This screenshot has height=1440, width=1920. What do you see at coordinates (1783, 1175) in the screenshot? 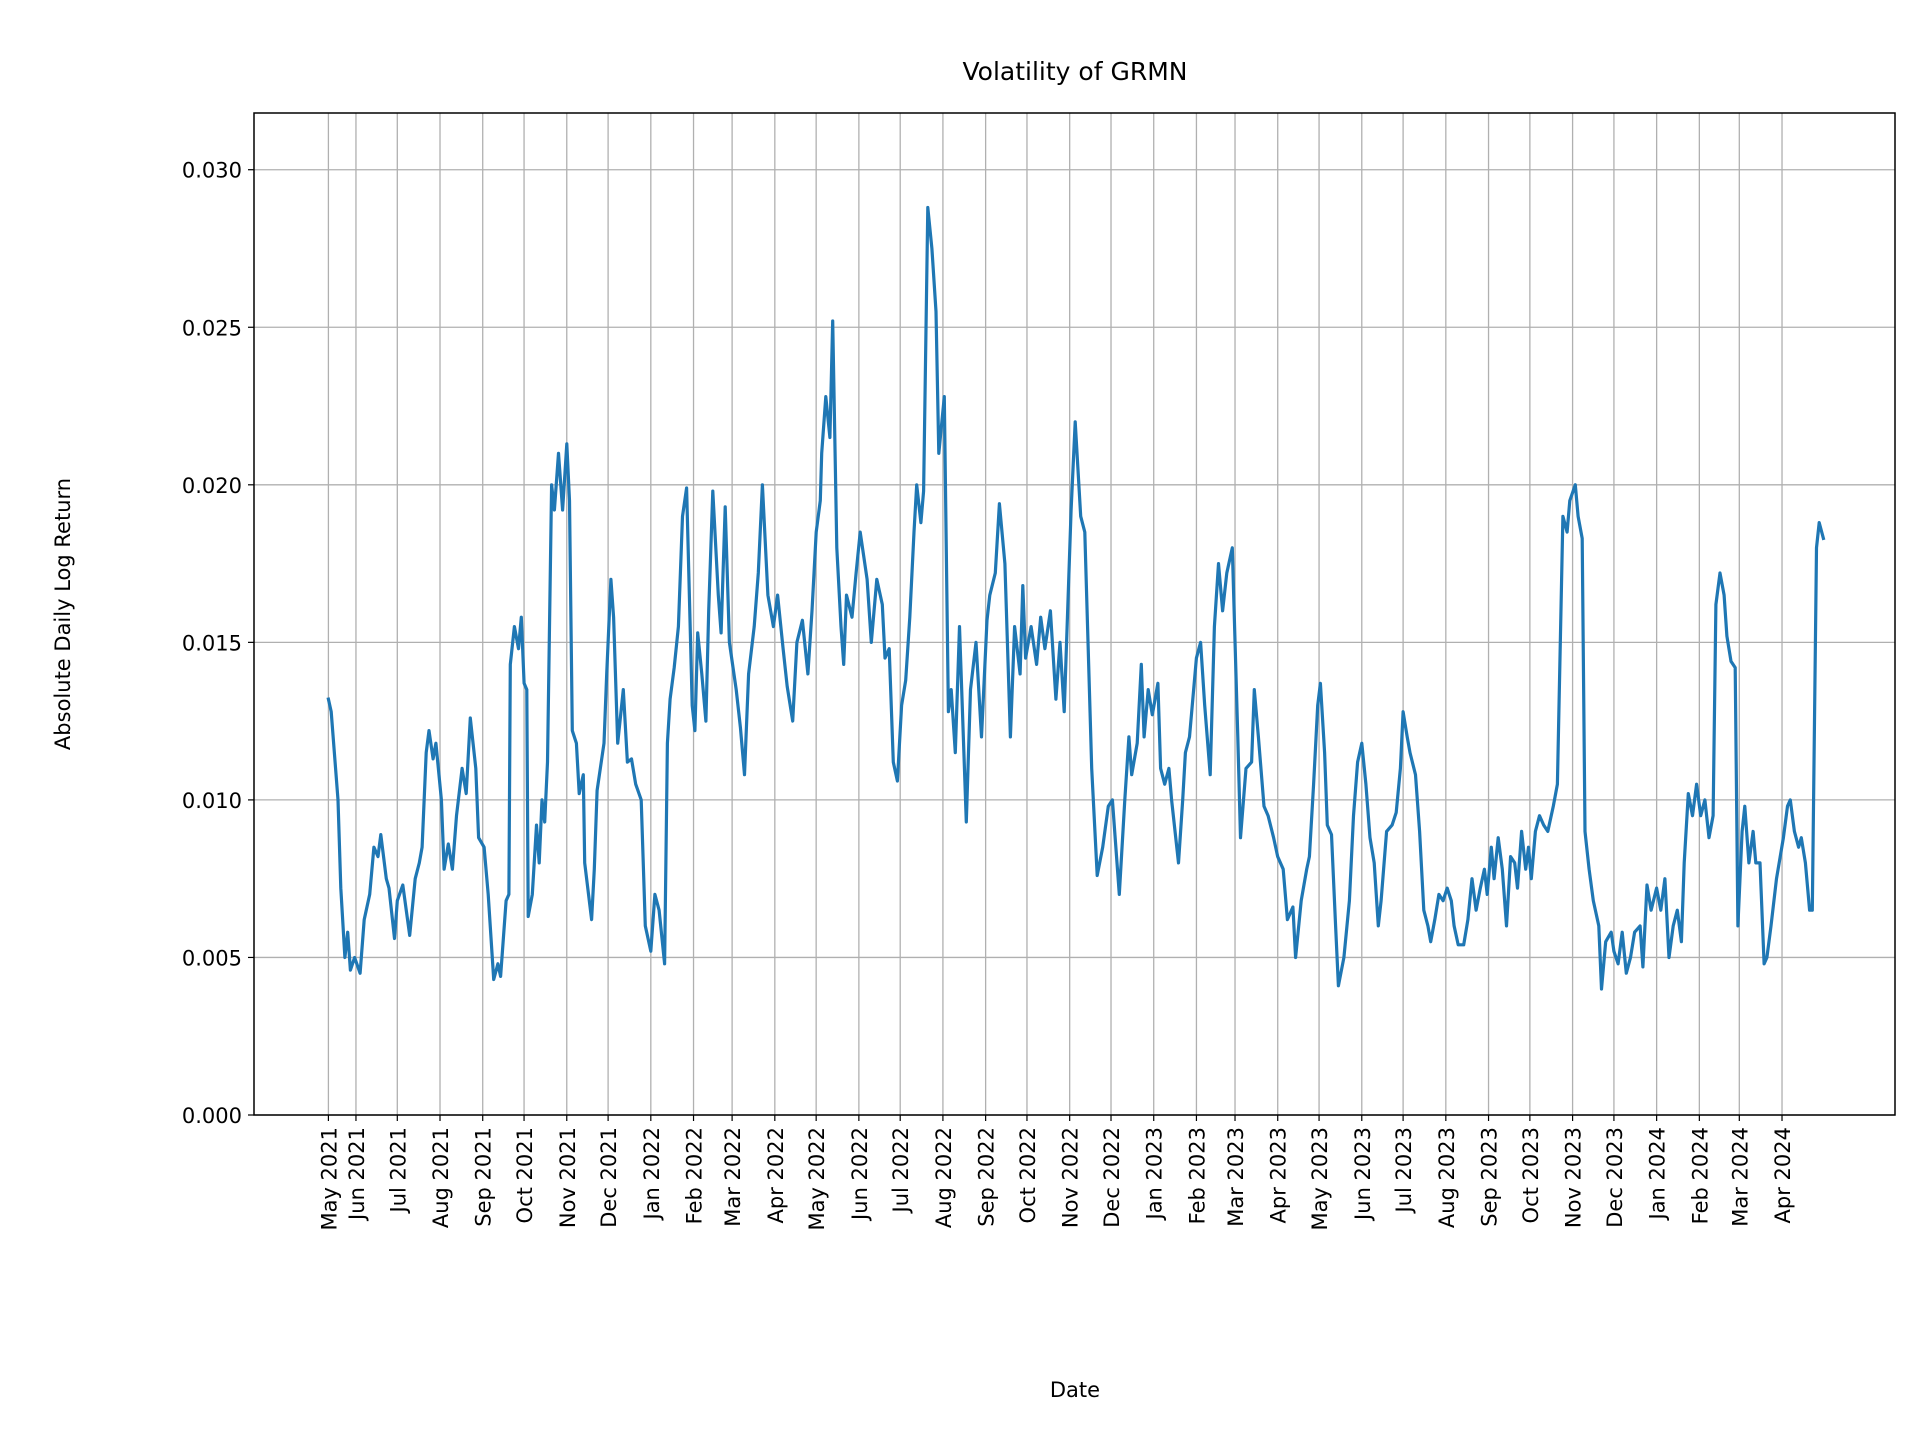
I see `x-tick-label: Apr 2024` at bounding box center [1783, 1175].